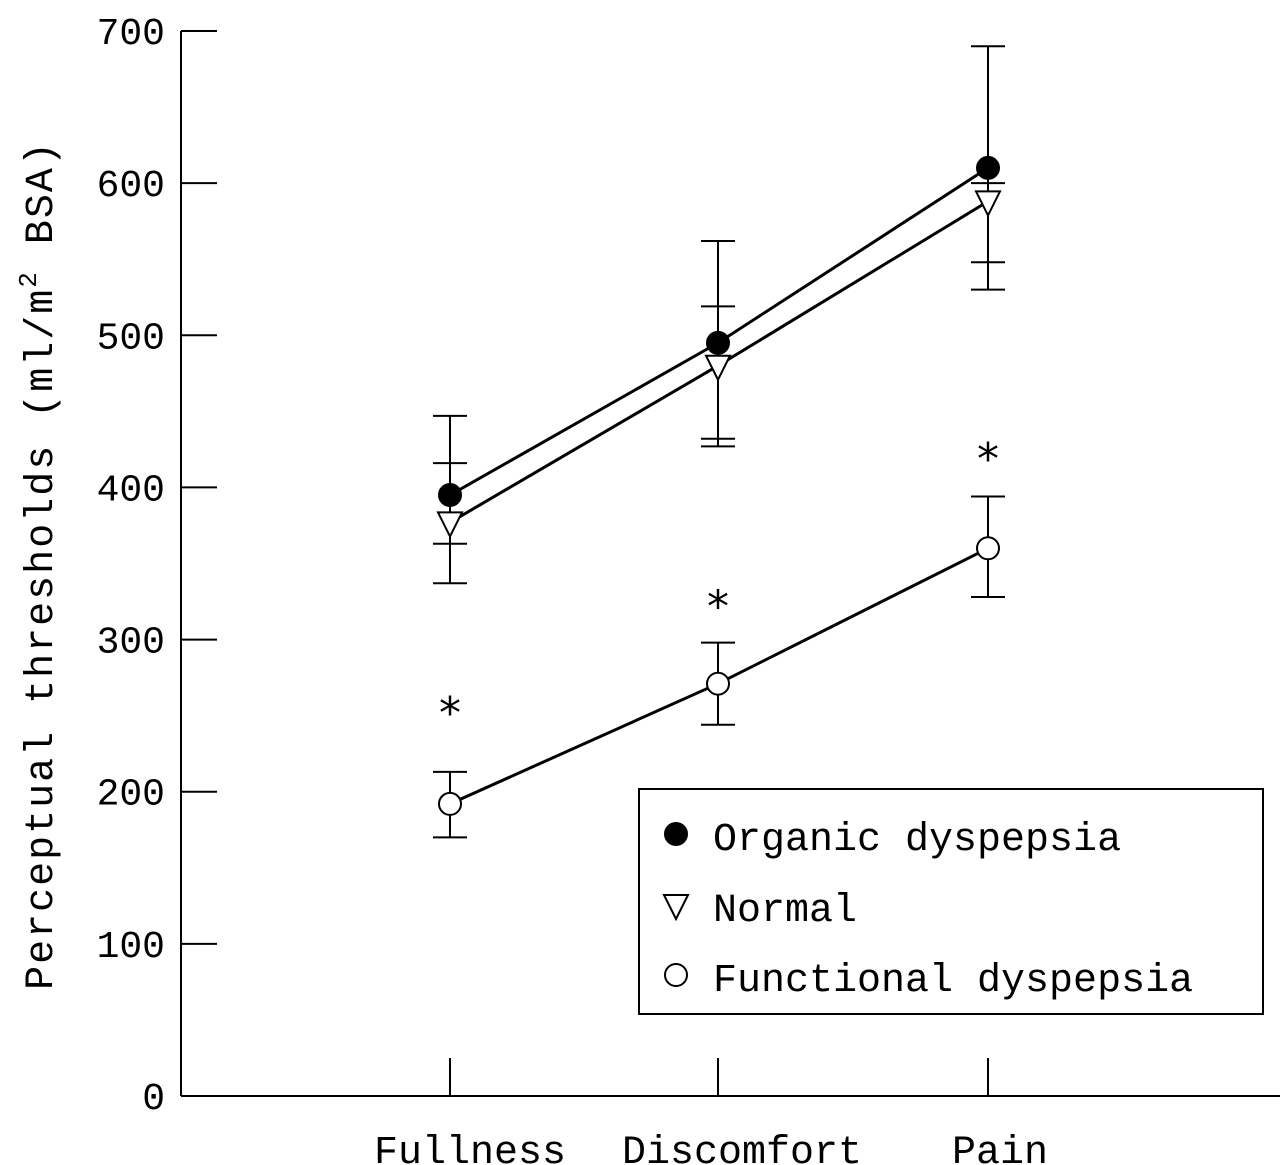 Image resolution: width=1280 pixels, height=1165 pixels. Describe the element at coordinates (131, 34) in the screenshot. I see `y-tick-label-700: 700` at that location.